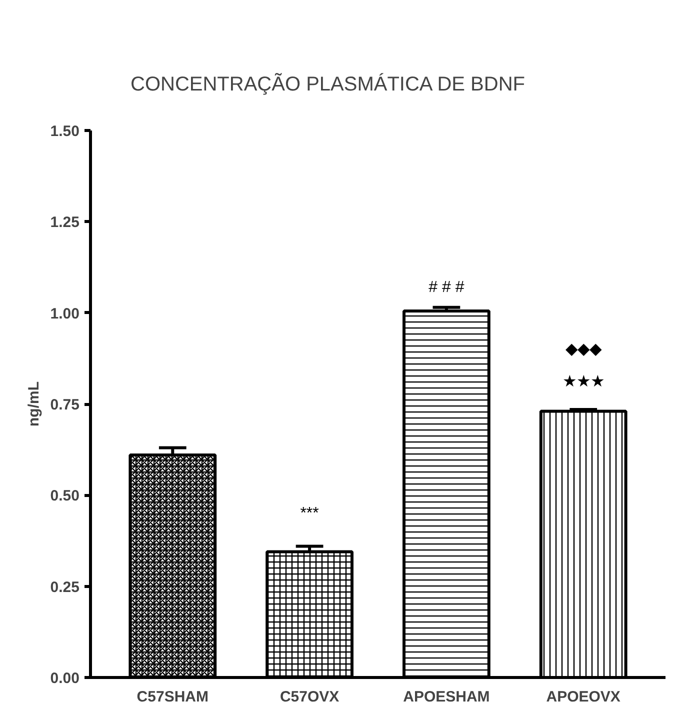 The width and height of the screenshot is (673, 708). I want to click on chart-title: CONCENTRAÇÃO PLASMÁTICA DE BDNF, so click(328, 84).